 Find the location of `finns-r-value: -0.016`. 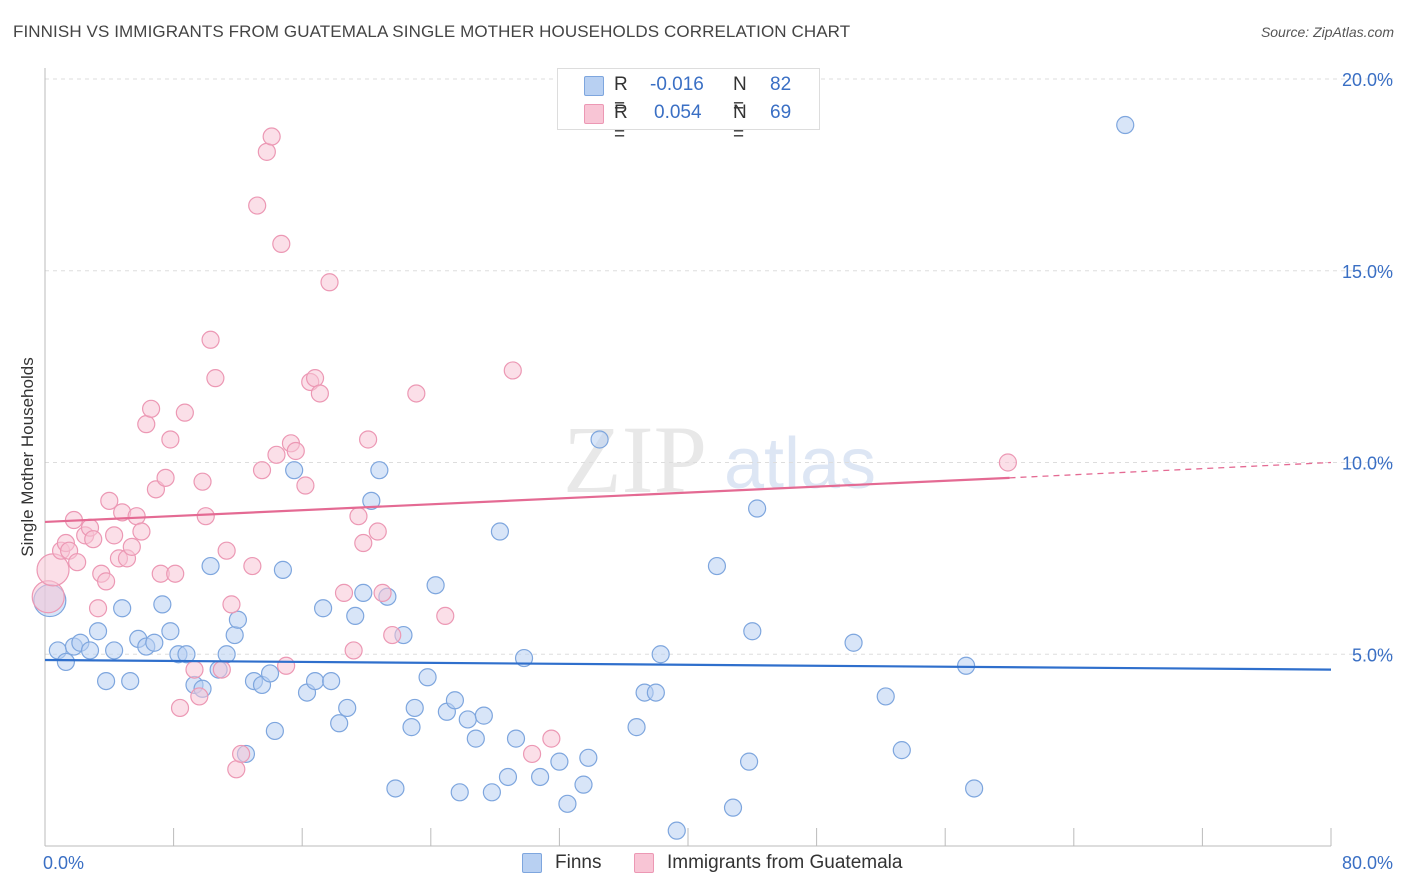

finns-r-value: -0.016 is located at coordinates (677, 84).